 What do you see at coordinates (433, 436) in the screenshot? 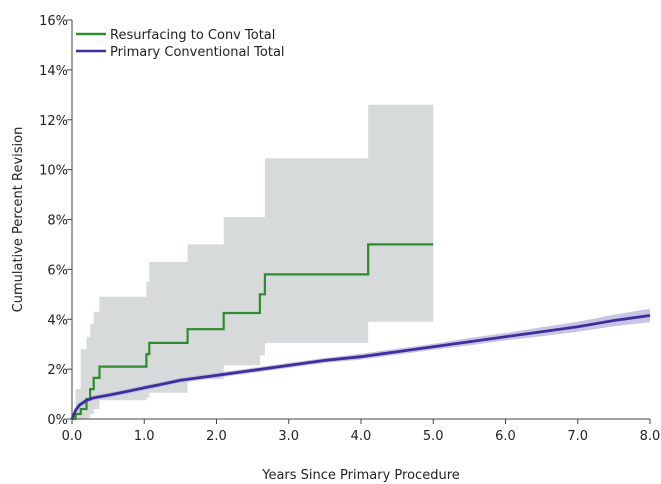
I see `x-tick-label: 5.0` at bounding box center [433, 436].